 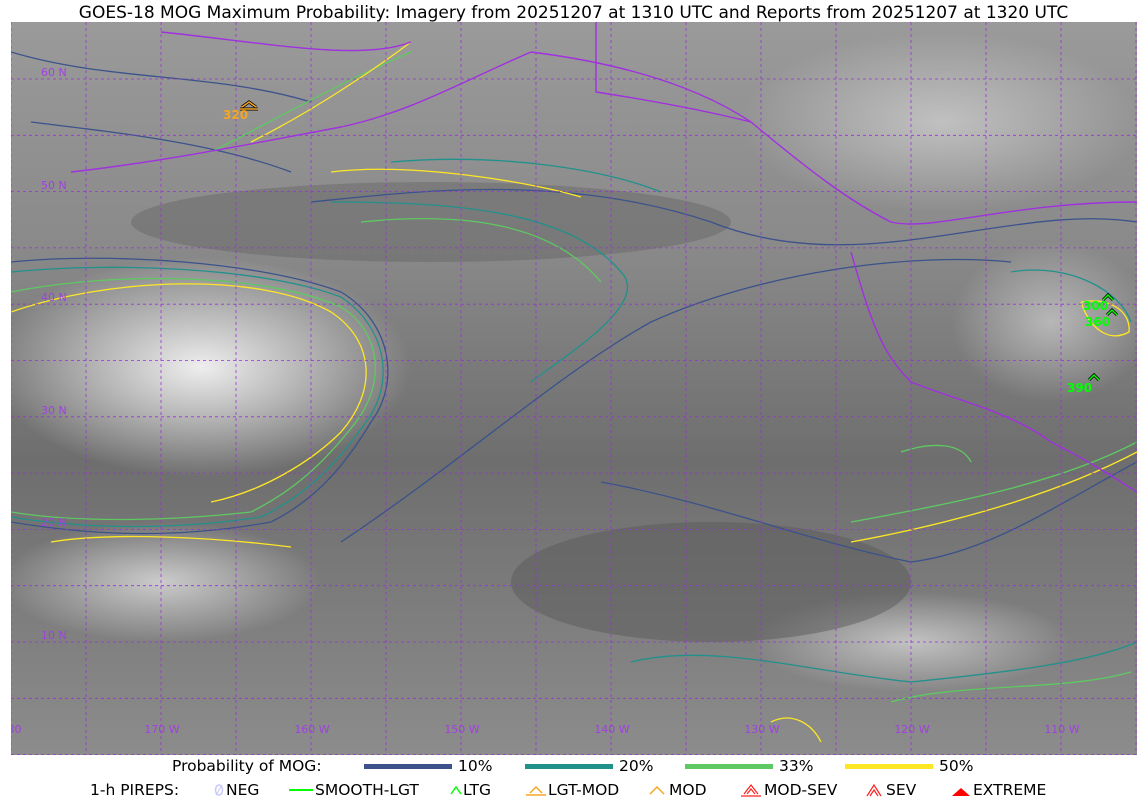 What do you see at coordinates (1010, 790) in the screenshot?
I see `legend-label: EXTREME` at bounding box center [1010, 790].